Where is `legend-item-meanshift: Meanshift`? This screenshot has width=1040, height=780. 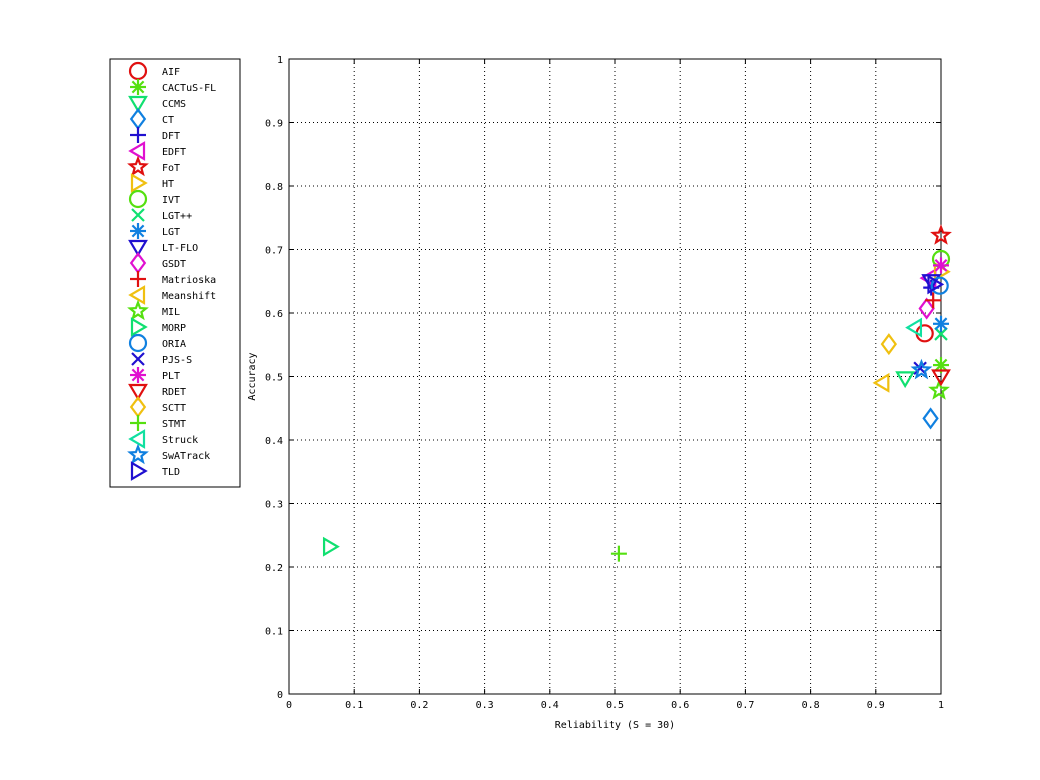
legend-item-meanshift: Meanshift is located at coordinates (172, 295).